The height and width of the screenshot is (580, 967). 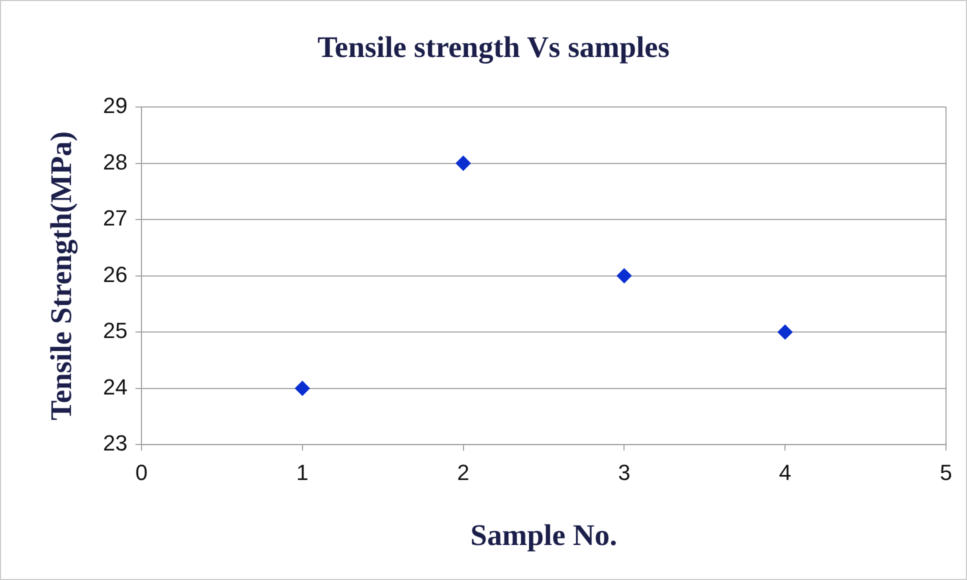 What do you see at coordinates (115, 274) in the screenshot?
I see `y-tick-label: 26` at bounding box center [115, 274].